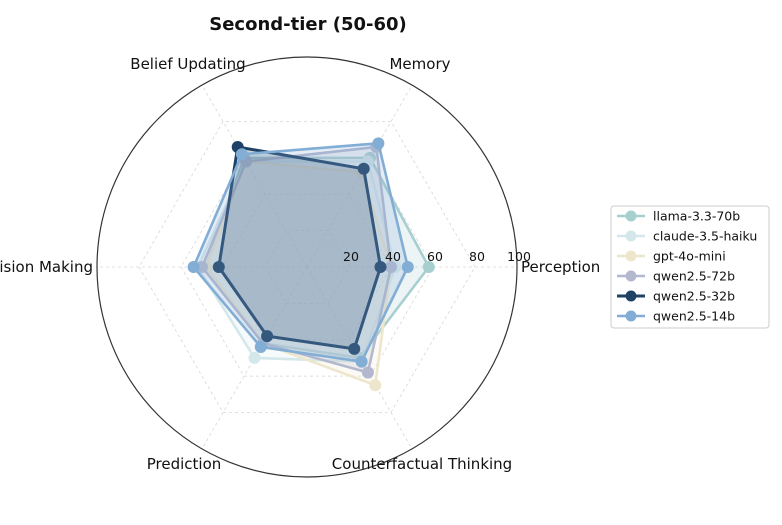  Describe the element at coordinates (184, 464) in the screenshot. I see `axis-label: Prediction` at that location.